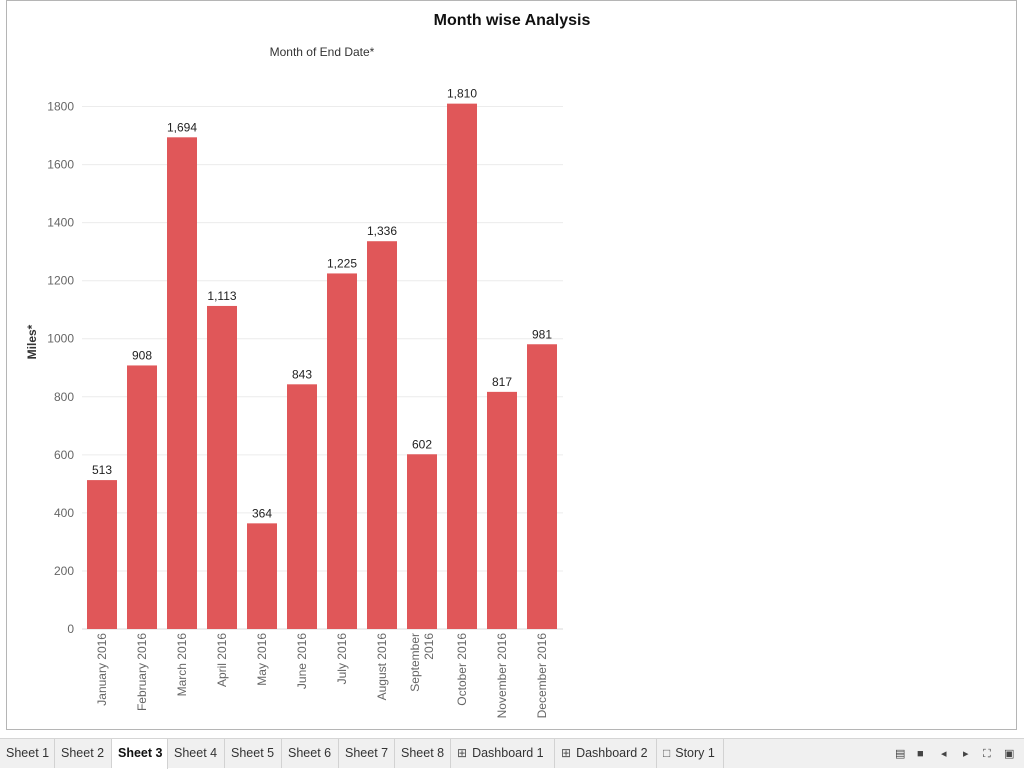 This screenshot has height=769, width=1024. What do you see at coordinates (512, 20) in the screenshot?
I see `chart-title: Month wise Analysis` at bounding box center [512, 20].